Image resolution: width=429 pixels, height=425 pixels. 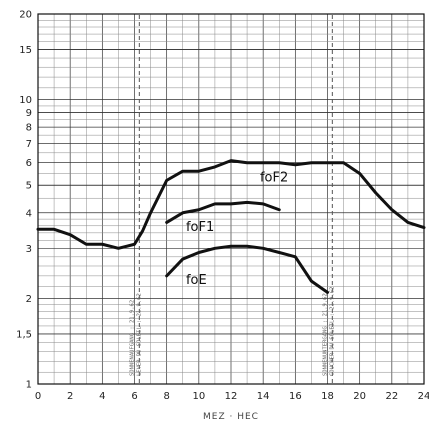 I want to click on y-tick-label: 6, so click(x=29, y=163).